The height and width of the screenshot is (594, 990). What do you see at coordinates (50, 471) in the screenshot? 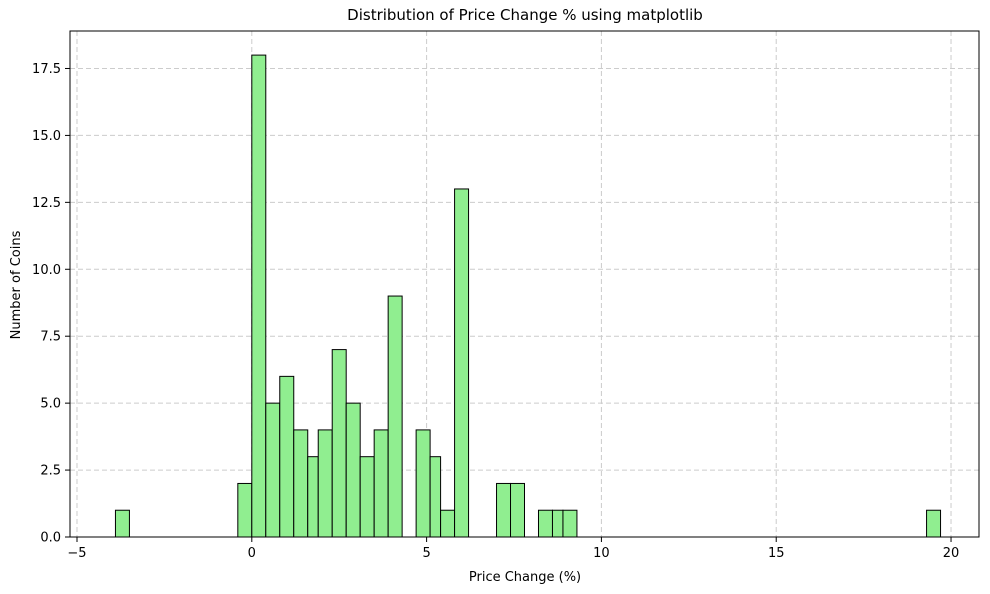
I see `y-tick-label: 2.5` at bounding box center [50, 471].